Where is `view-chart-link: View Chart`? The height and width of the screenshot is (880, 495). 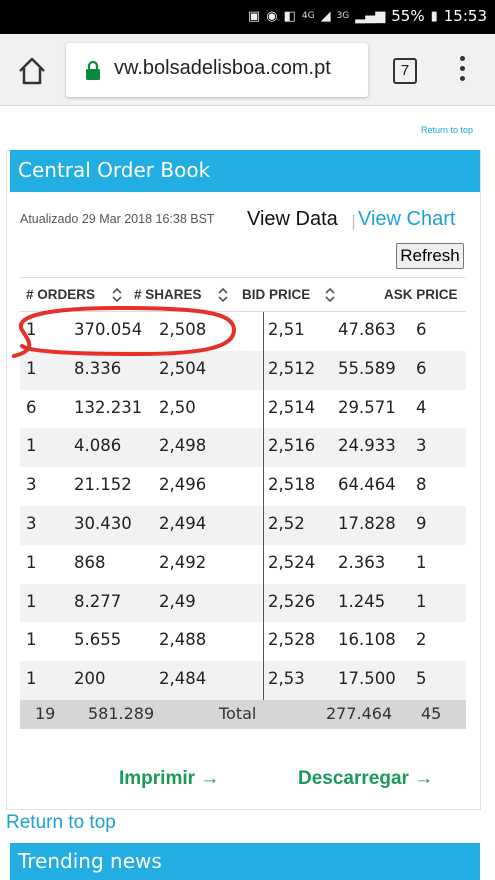 view-chart-link: View Chart is located at coordinates (407, 219).